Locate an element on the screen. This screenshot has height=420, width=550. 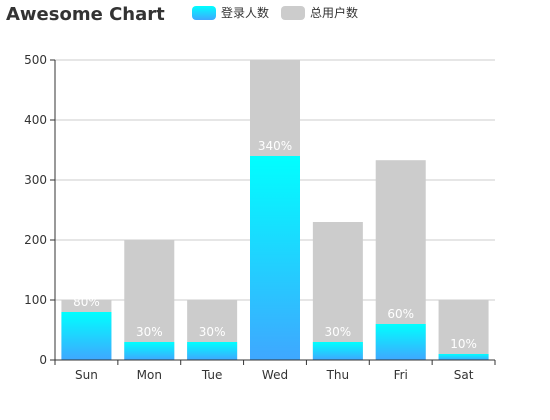
legend-label-total-users: 总用户数 is located at coordinates (334, 13).